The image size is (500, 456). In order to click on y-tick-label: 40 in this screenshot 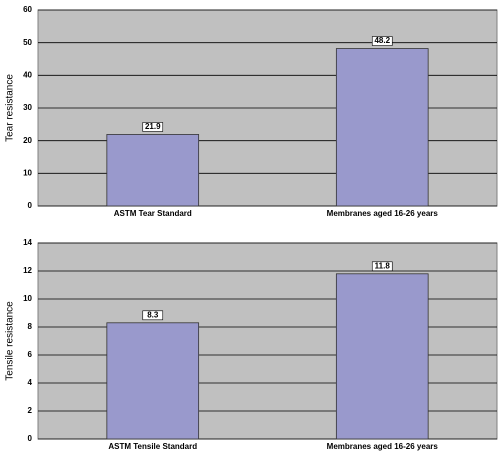, I will do `click(27, 74)`.